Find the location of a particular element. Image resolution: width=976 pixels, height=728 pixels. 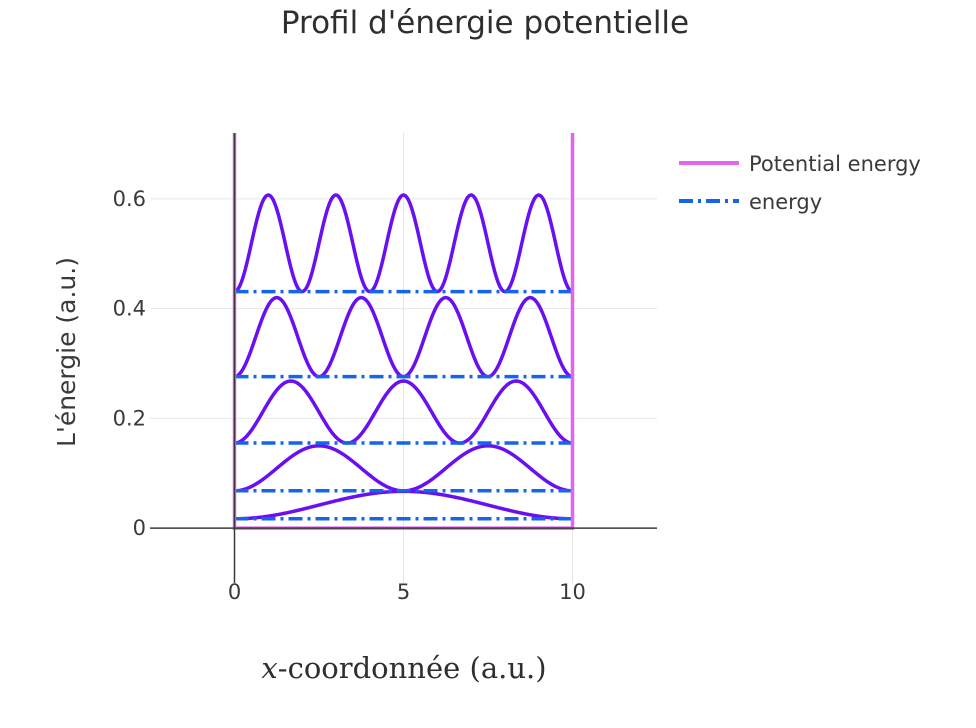

y-tick-label: 0.6 is located at coordinates (129, 199).